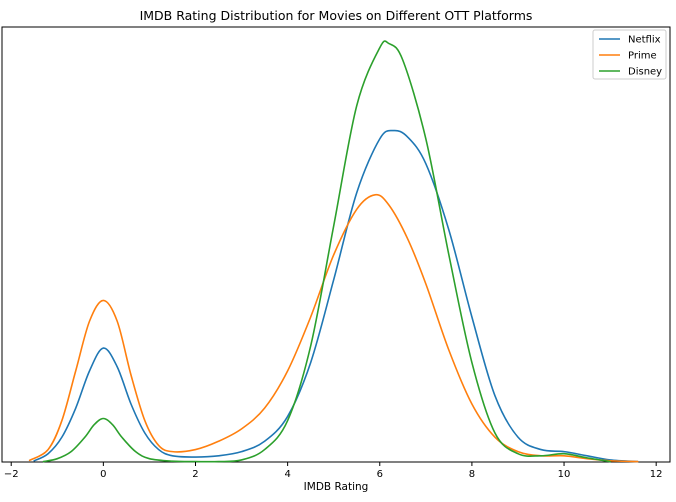 This screenshot has width=676, height=502. I want to click on legend: Netflix Prime Disney, so click(629, 54).